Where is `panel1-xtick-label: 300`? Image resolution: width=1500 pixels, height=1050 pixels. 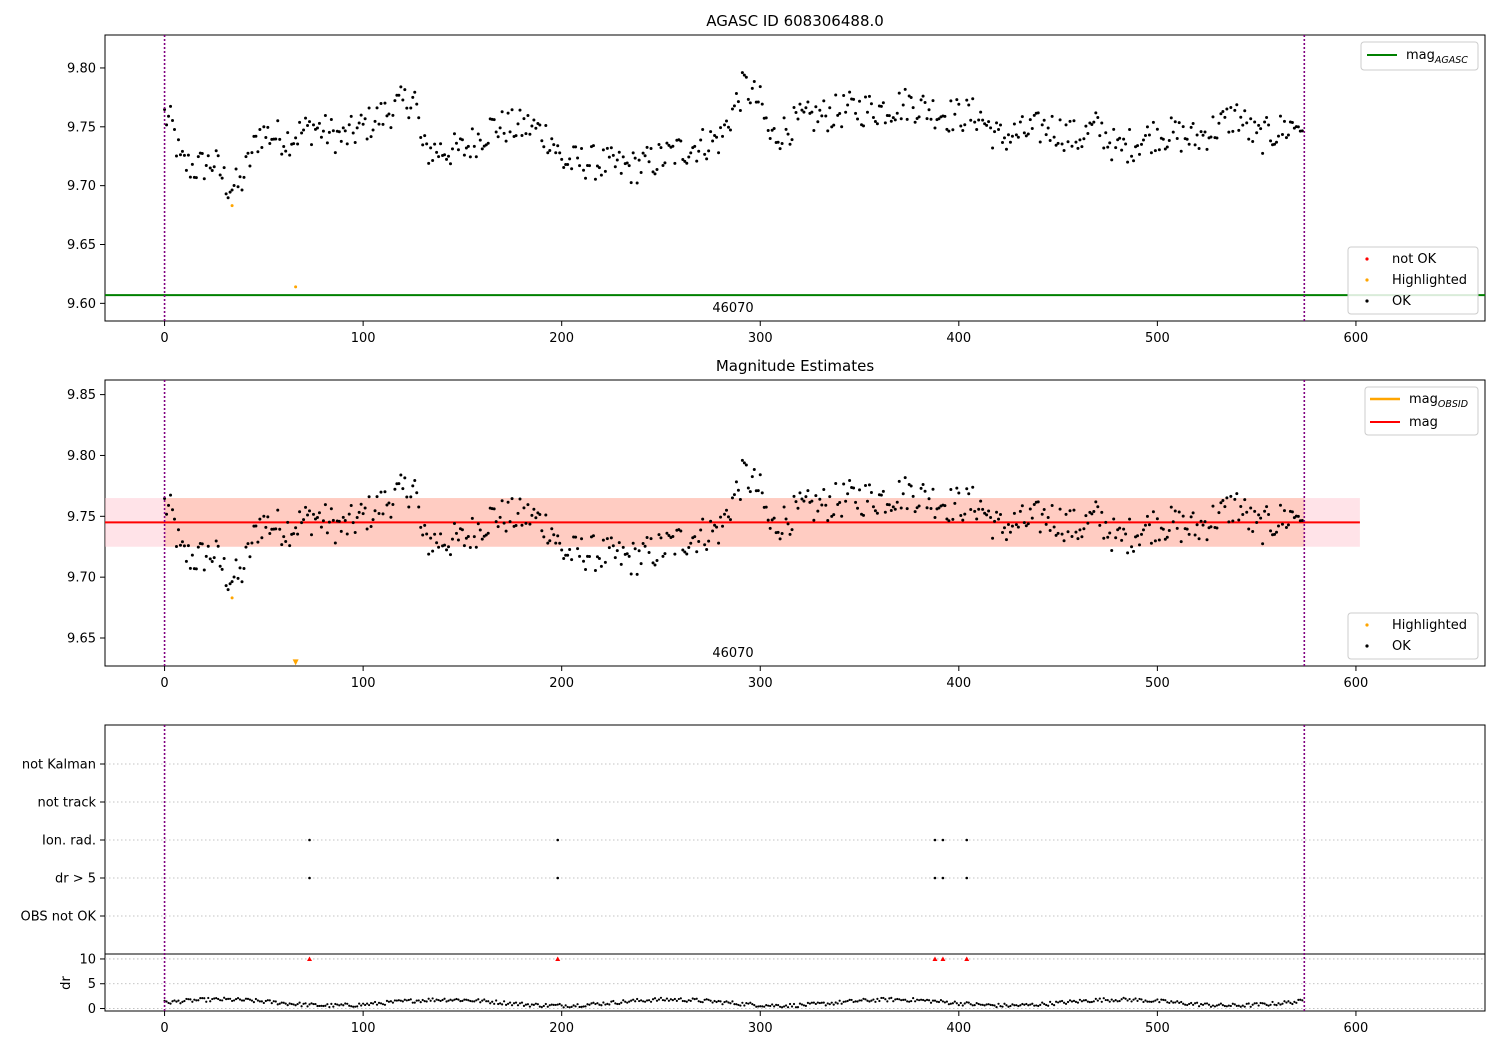
panel1-xtick-label: 300 is located at coordinates (760, 338).